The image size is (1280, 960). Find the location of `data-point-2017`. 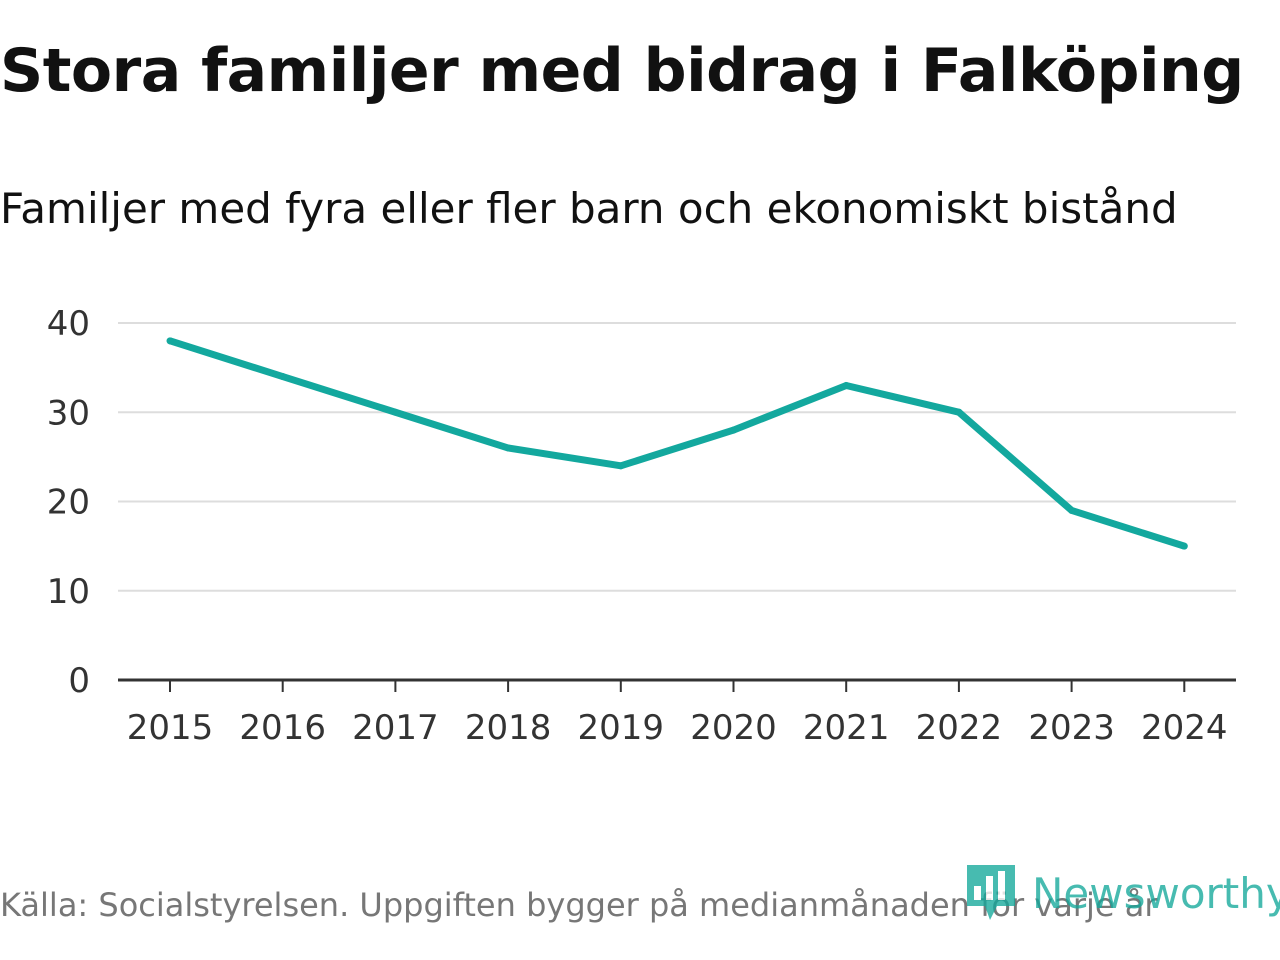

data-point-2017 is located at coordinates (395, 412).